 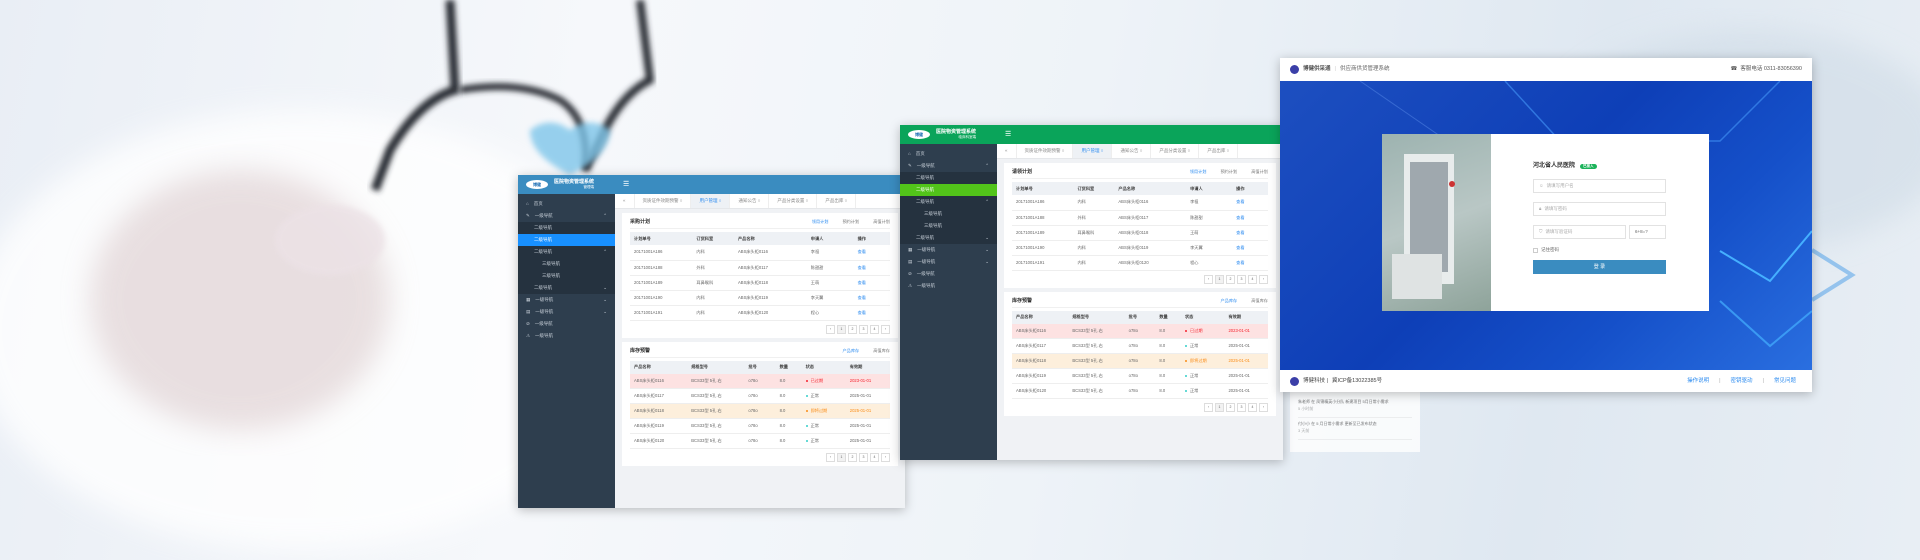 I want to click on footer-link-driver: 密钥驱动, so click(x=1741, y=380).